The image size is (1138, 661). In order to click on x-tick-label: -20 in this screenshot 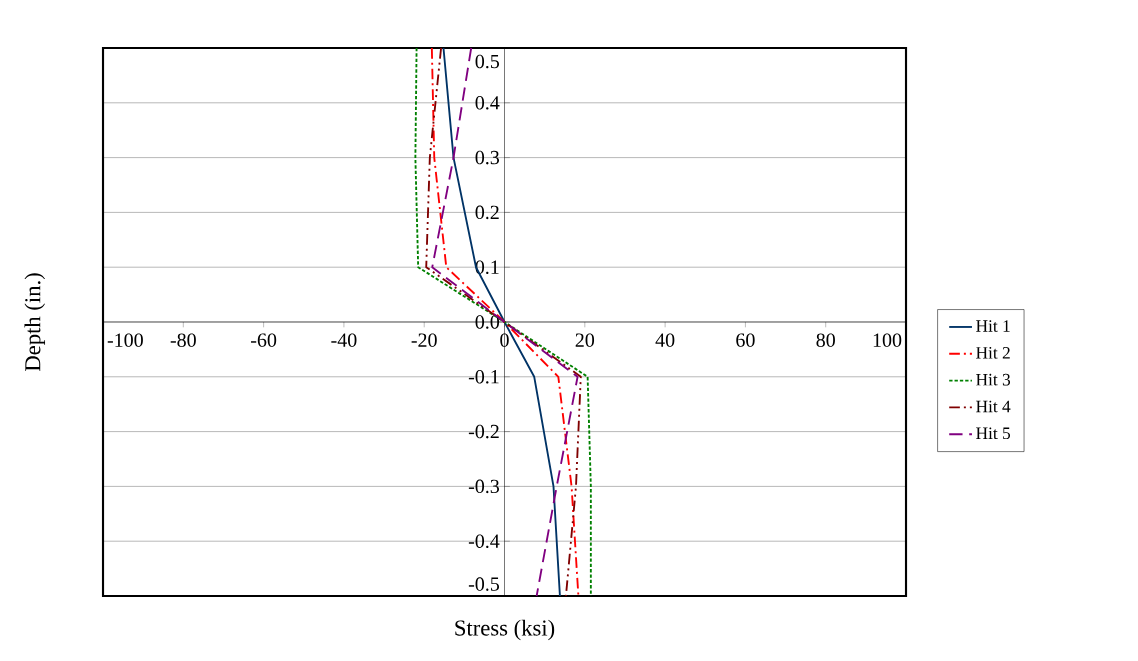, I will do `click(424, 340)`.